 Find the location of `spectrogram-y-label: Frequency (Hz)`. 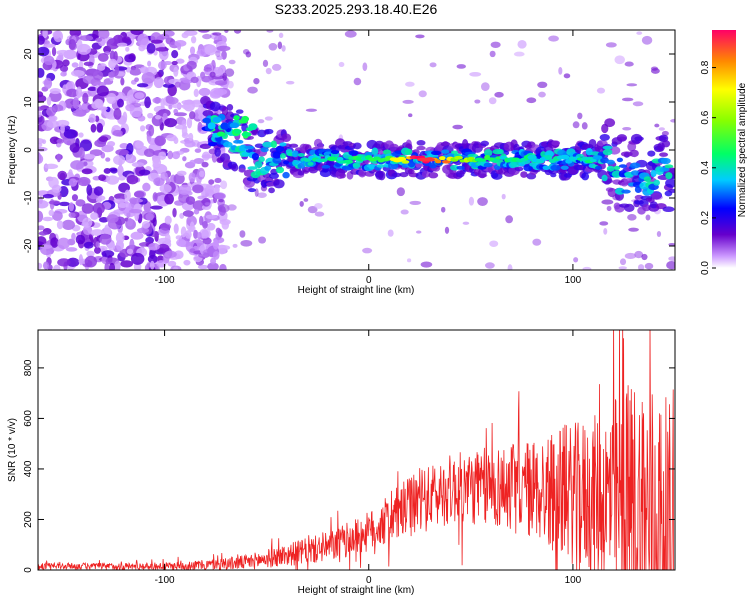

spectrogram-y-label: Frequency (Hz) is located at coordinates (12, 150).